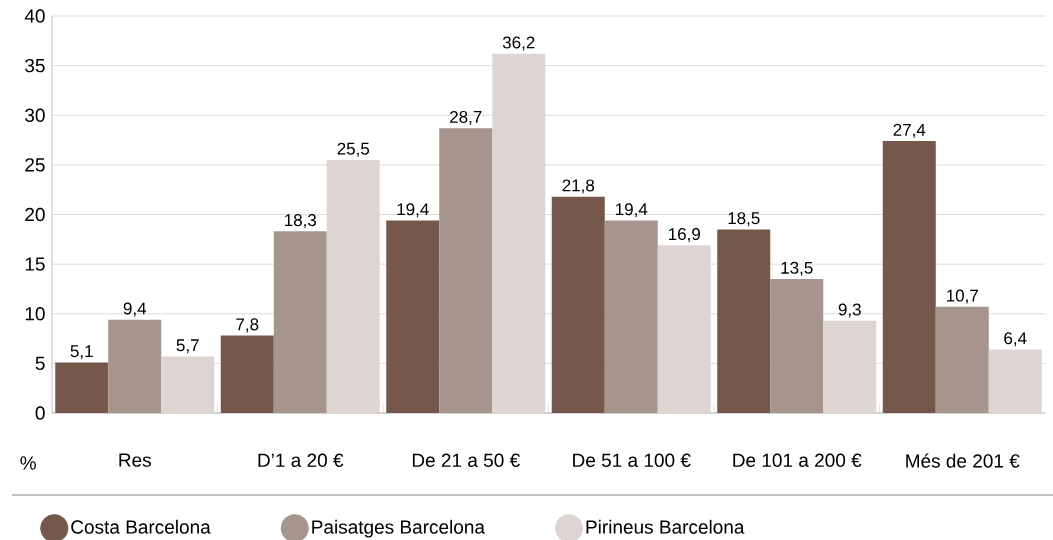  What do you see at coordinates (744, 219) in the screenshot?
I see `data-label: 18,5` at bounding box center [744, 219].